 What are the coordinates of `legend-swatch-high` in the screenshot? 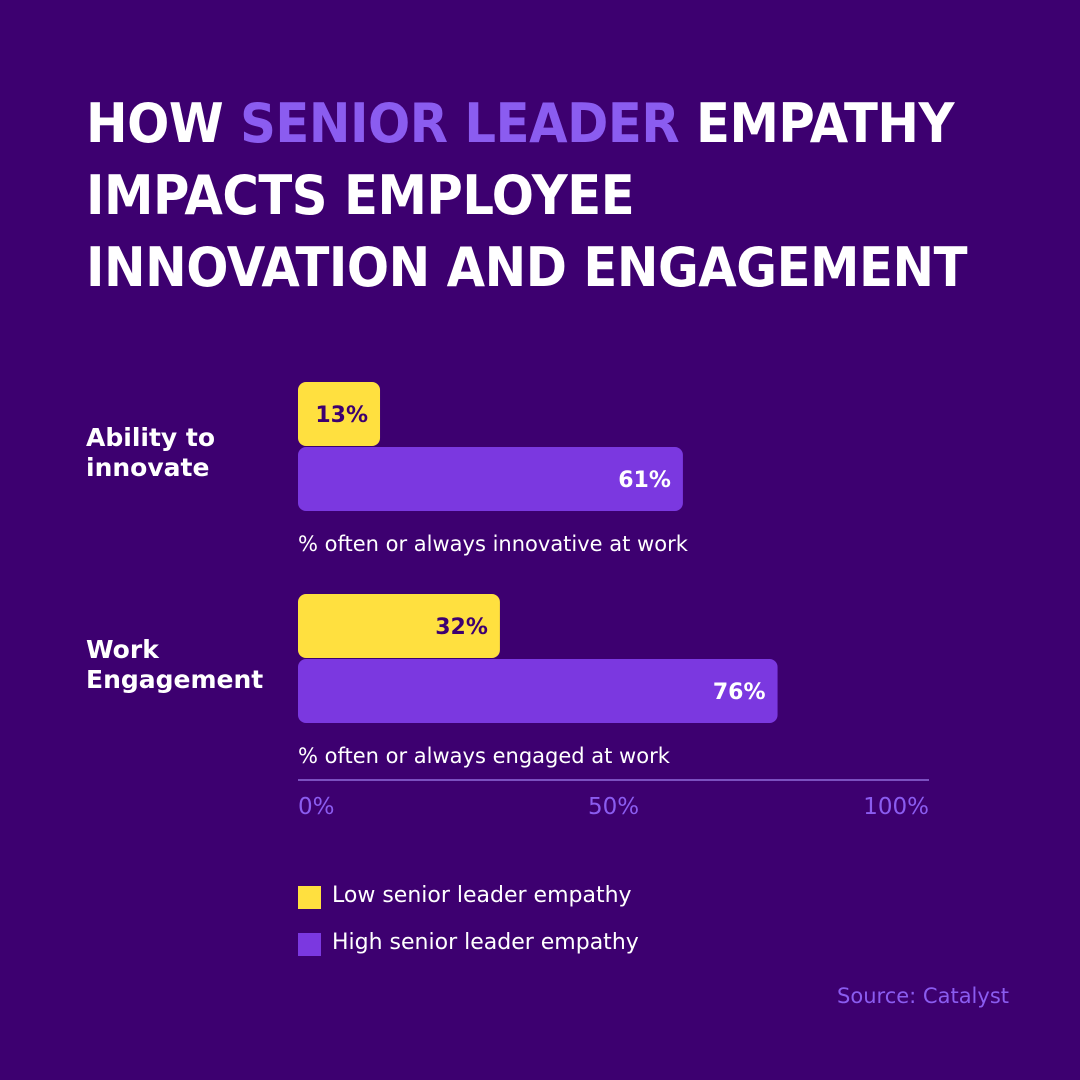 It's located at (309, 944).